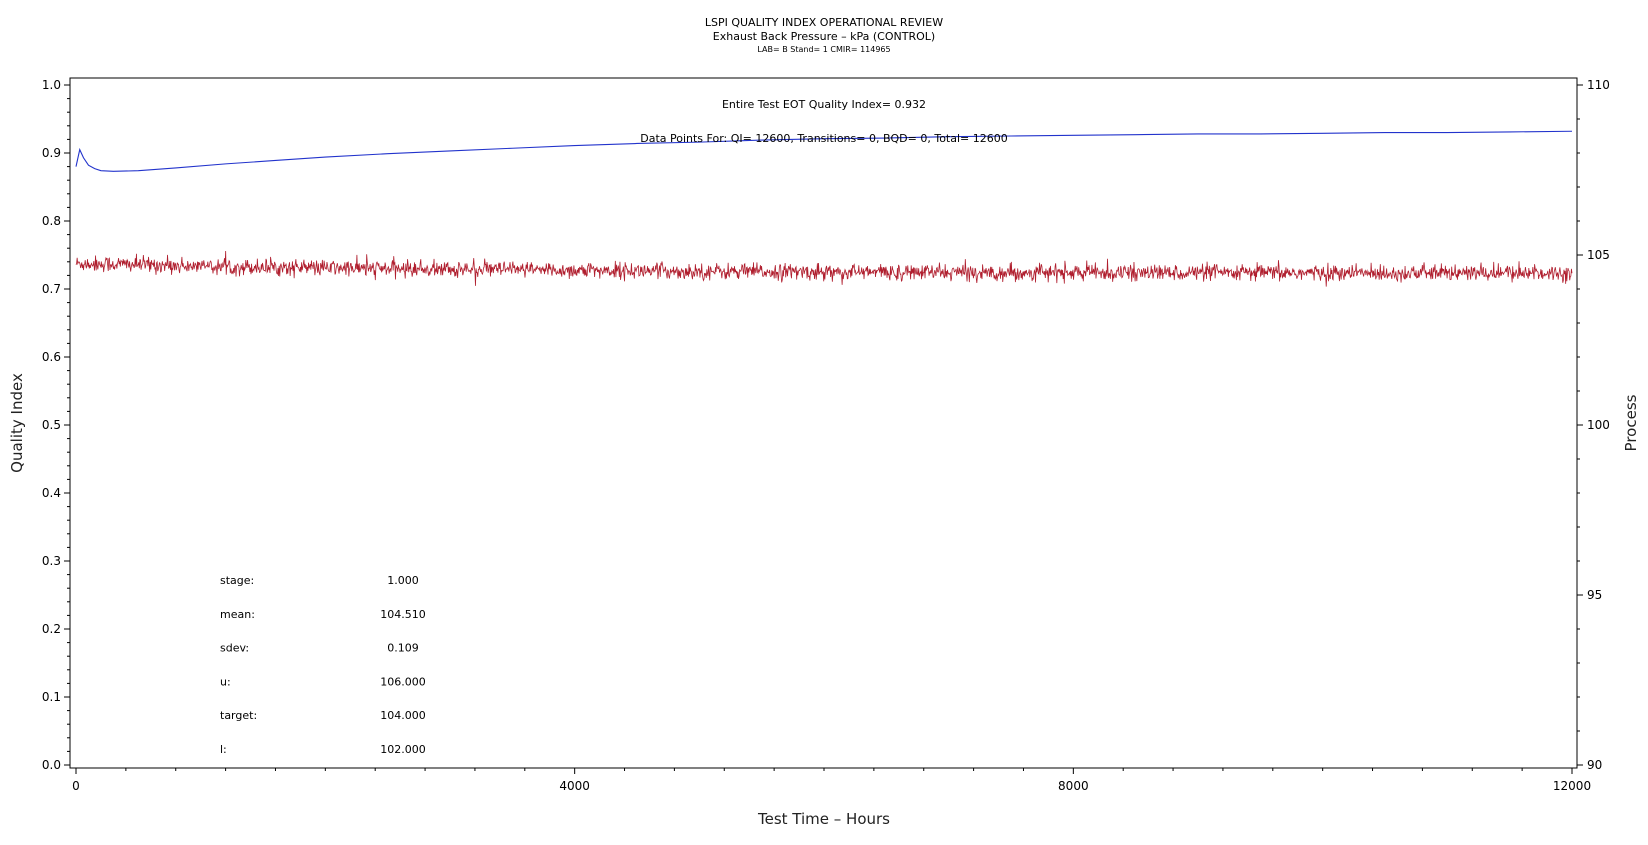  Describe the element at coordinates (403, 648) in the screenshot. I see `stat-value: 0.109` at that location.